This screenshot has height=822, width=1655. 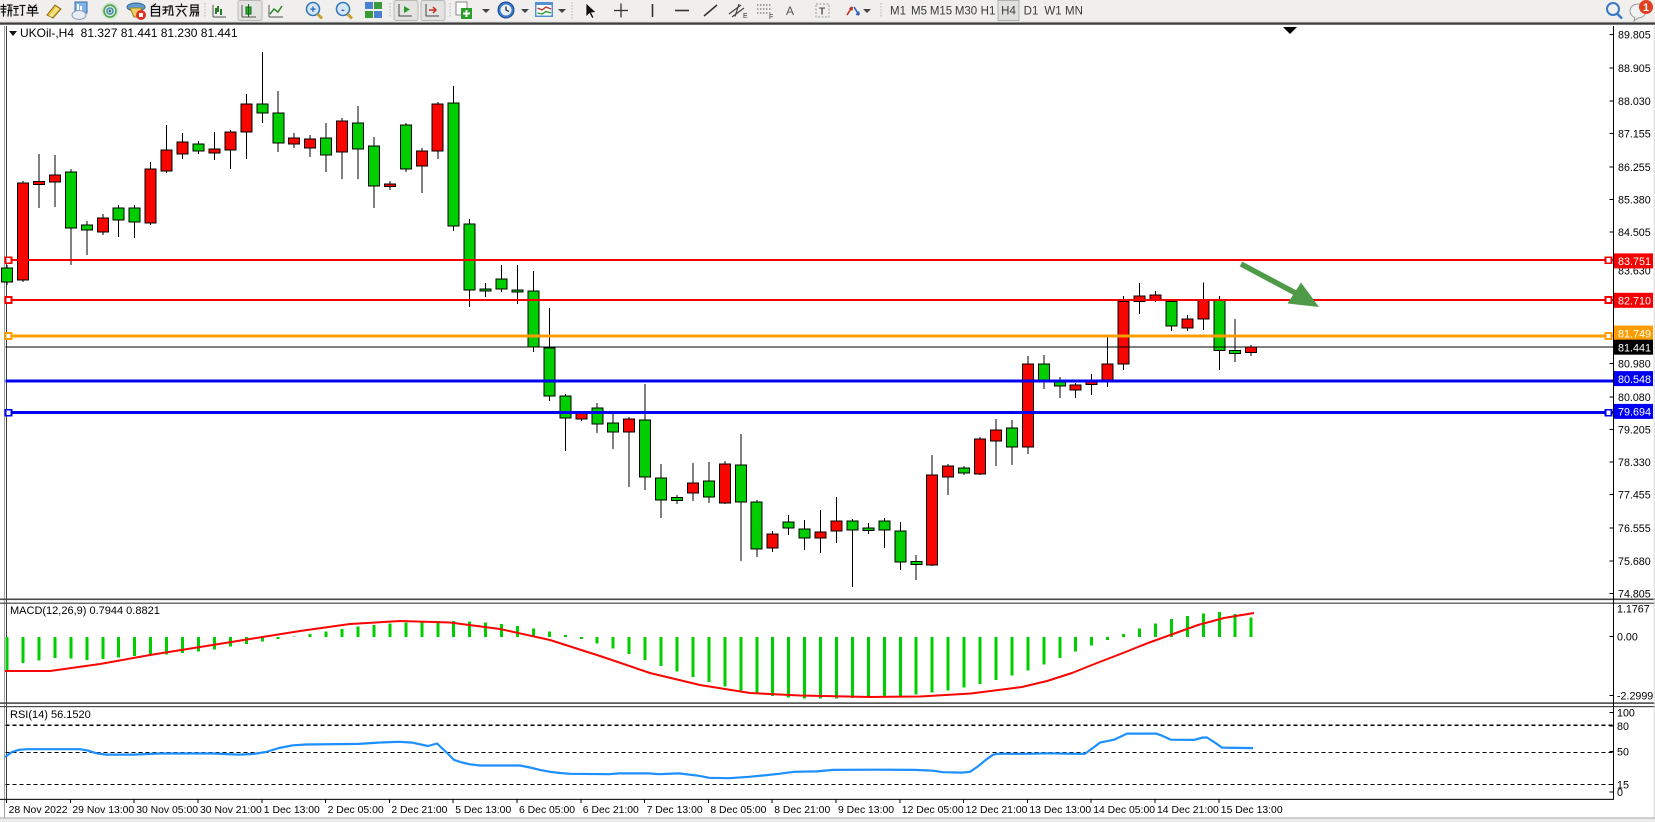 What do you see at coordinates (547, 810) in the screenshot?
I see `svg-text: 6 Dec 05:00` at bounding box center [547, 810].